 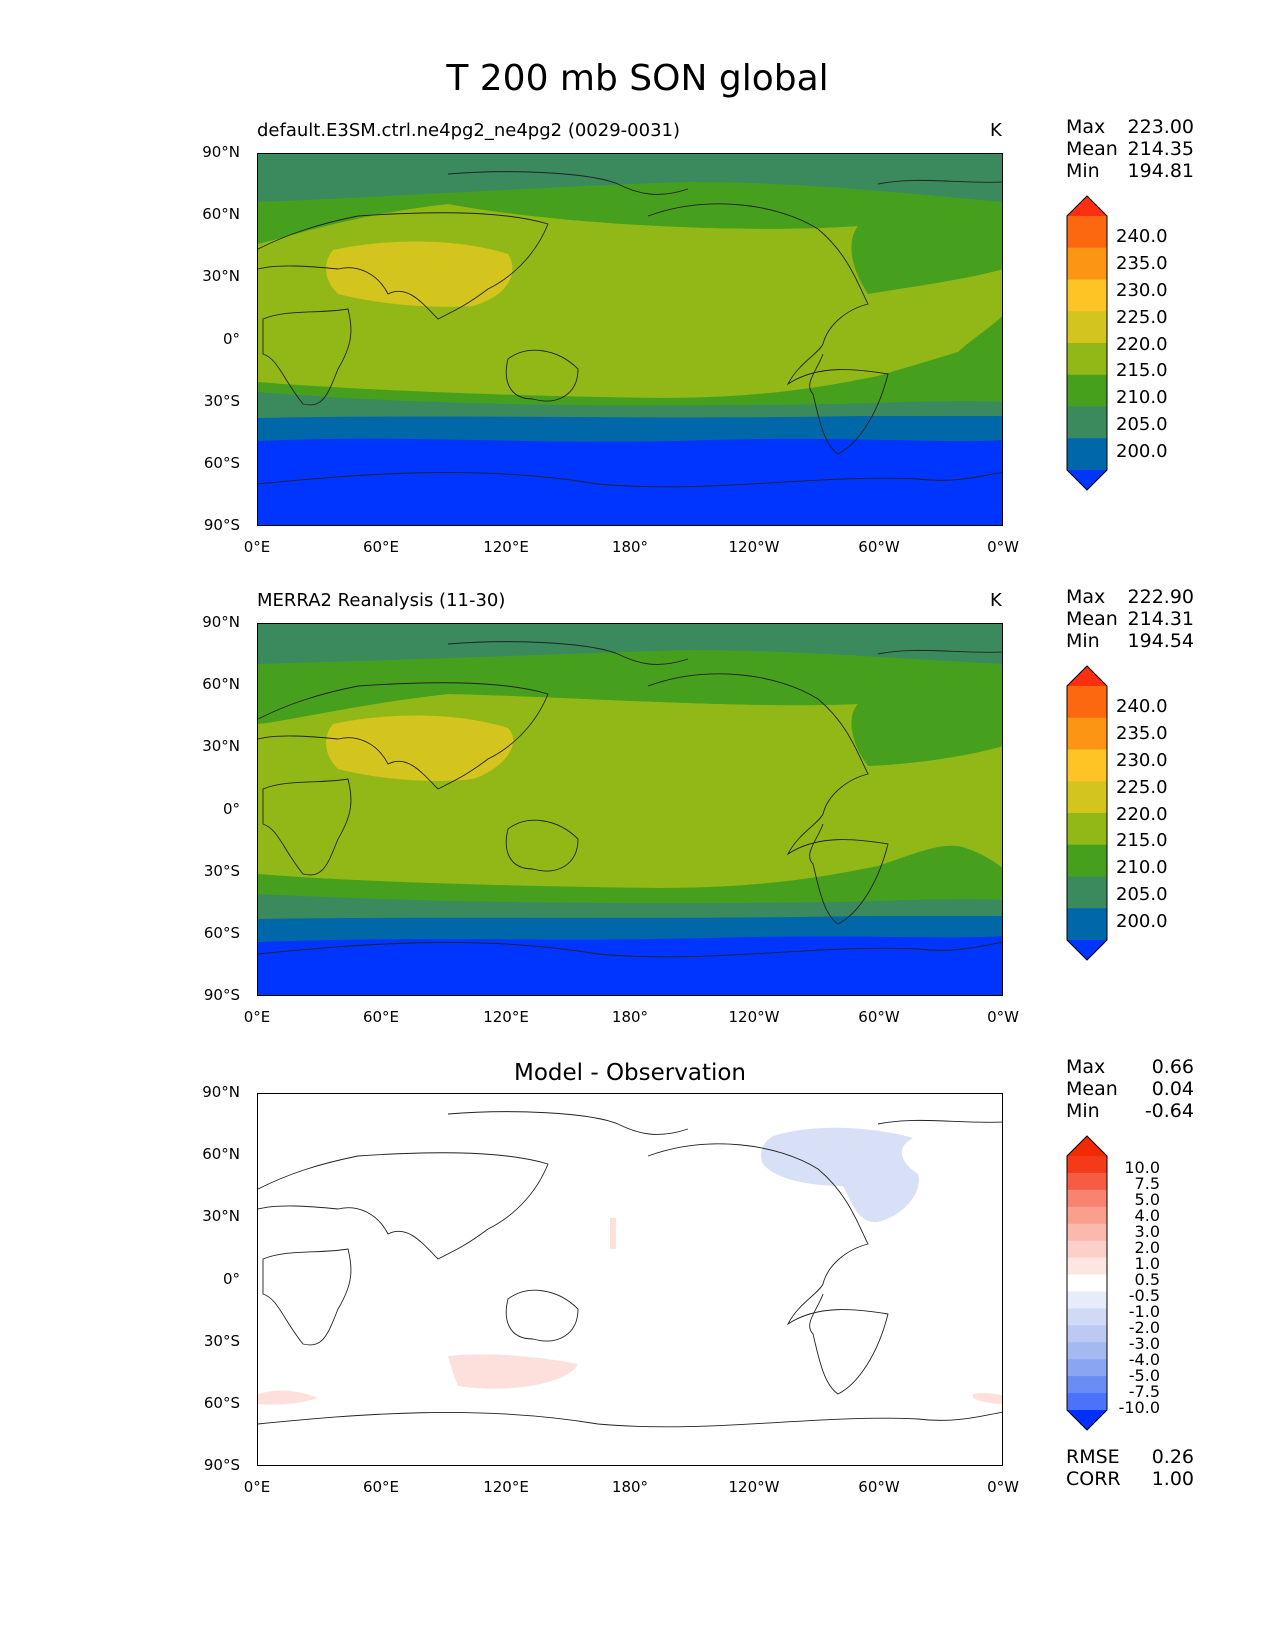 What do you see at coordinates (1160, 171) in the screenshot?
I see `stat-min: 194.81` at bounding box center [1160, 171].